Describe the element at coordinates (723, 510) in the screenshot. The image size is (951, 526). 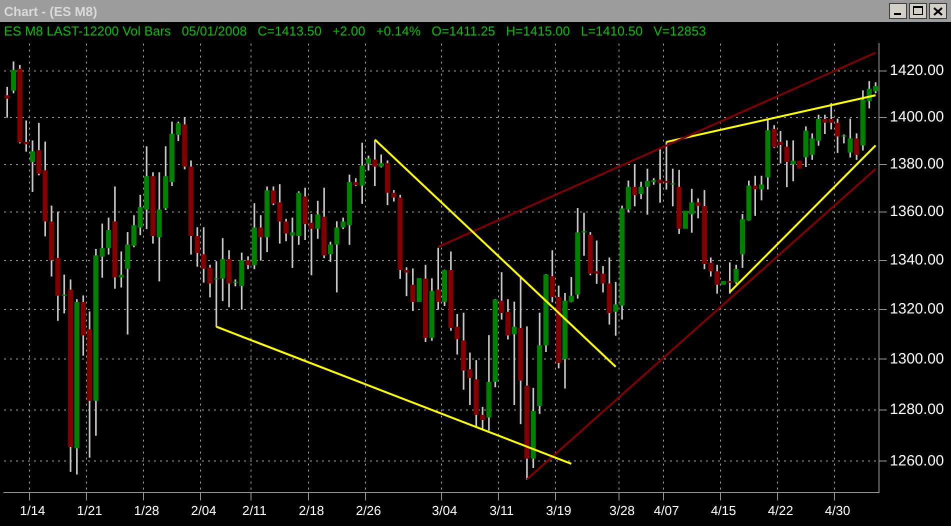
I see `x-tick-label: 4/15` at that location.